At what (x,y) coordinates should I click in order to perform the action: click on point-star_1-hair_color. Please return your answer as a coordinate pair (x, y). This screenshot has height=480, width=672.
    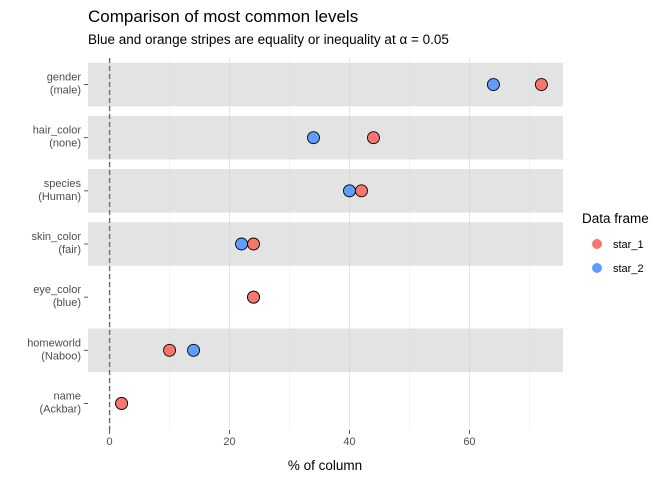
    Looking at the image, I should click on (373, 138).